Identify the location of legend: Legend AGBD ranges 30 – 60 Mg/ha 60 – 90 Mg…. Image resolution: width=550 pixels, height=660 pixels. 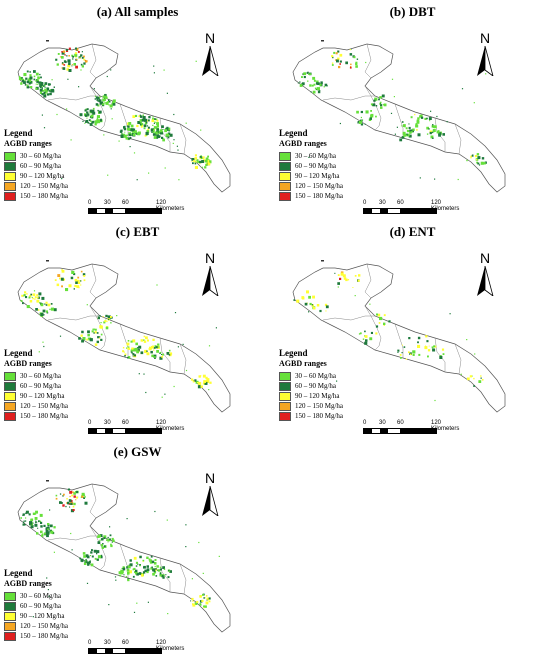
(311, 164).